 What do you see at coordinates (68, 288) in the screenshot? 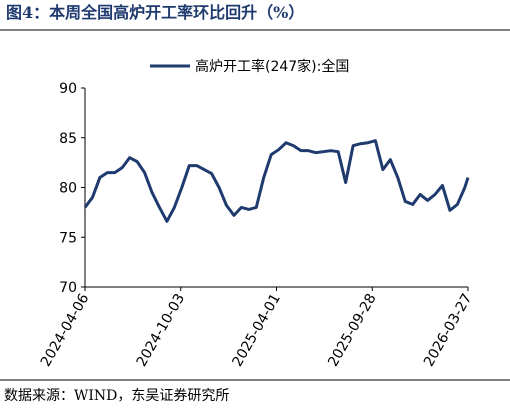
I see `y-tick-label: 70` at bounding box center [68, 288].